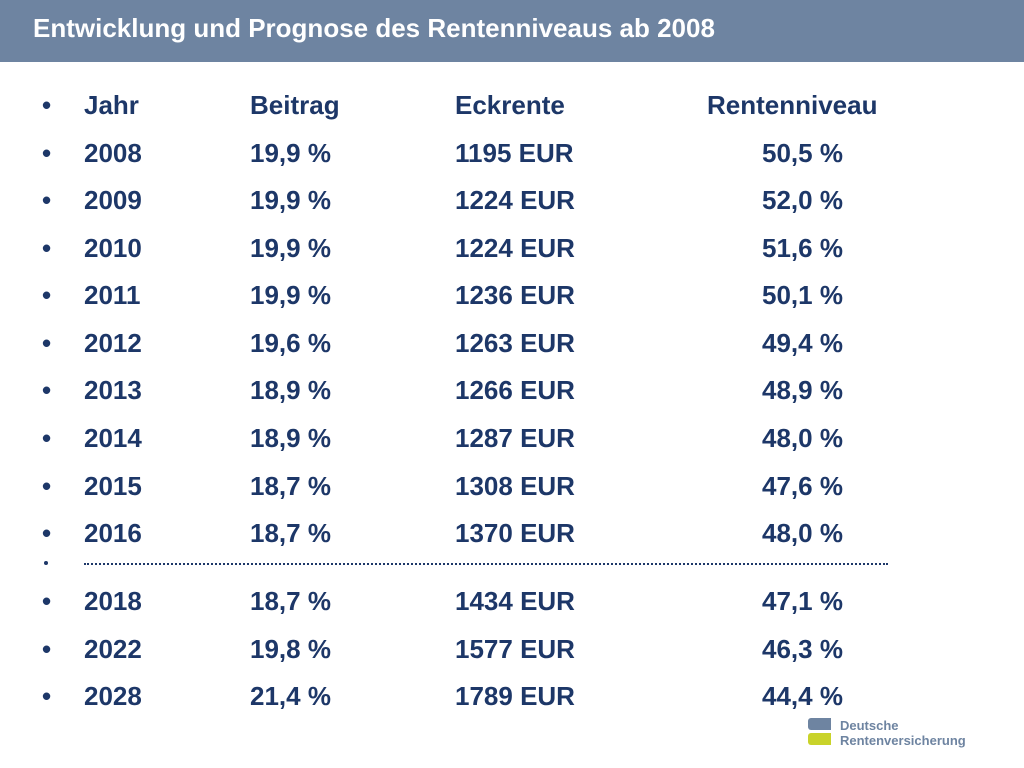  Describe the element at coordinates (46, 563) in the screenshot. I see `separator-bullet` at that location.